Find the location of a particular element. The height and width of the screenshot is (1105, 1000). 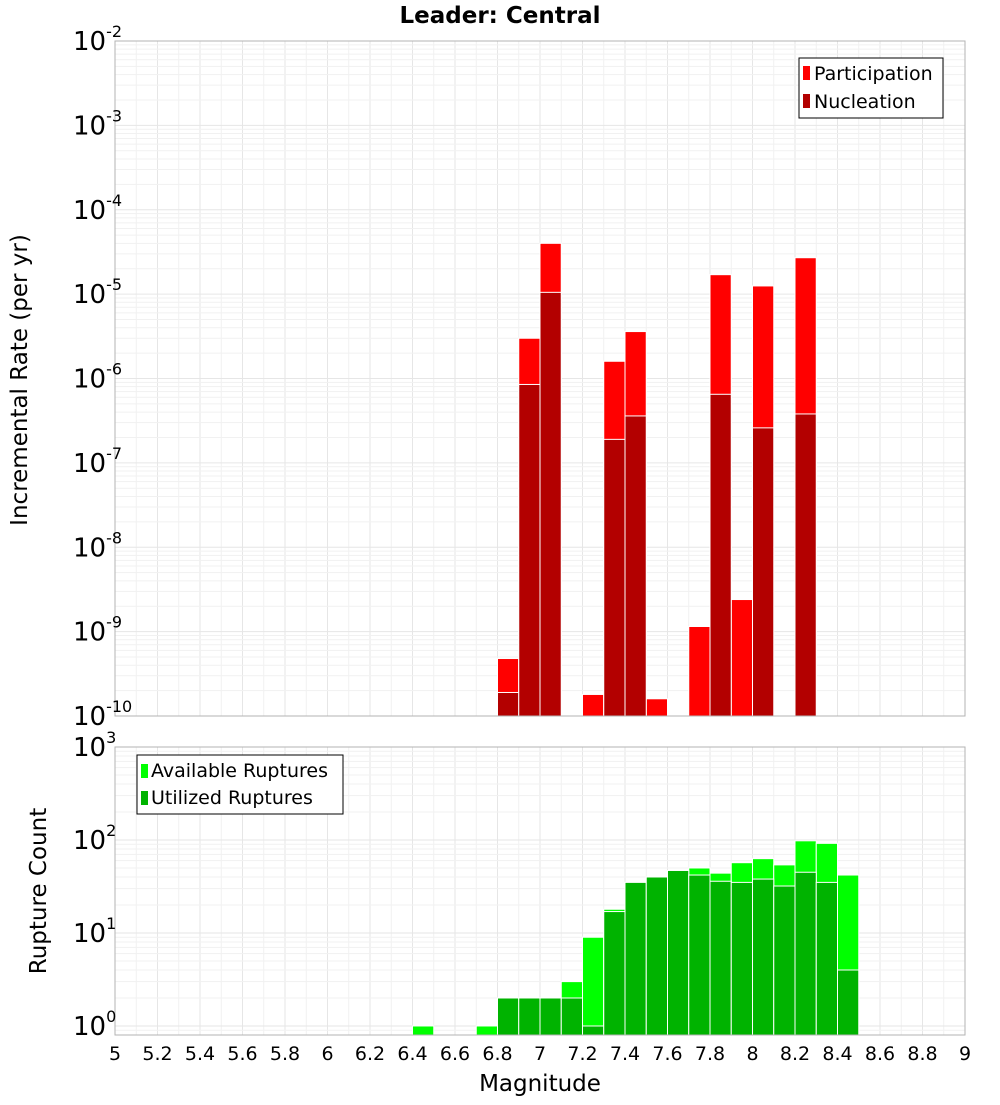

count-y-tick-exponent: 3 is located at coordinates (111, 737).